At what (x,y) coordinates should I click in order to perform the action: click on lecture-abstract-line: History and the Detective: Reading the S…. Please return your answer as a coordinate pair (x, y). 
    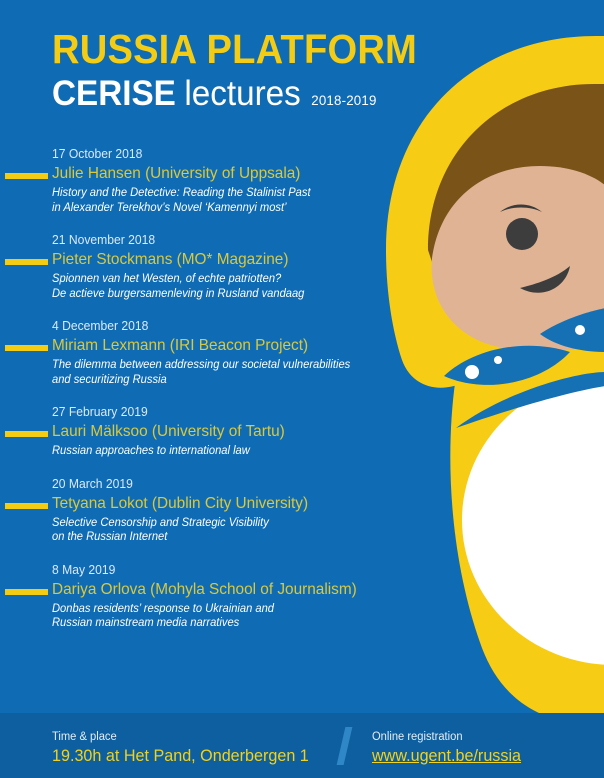
    Looking at the image, I should click on (181, 193).